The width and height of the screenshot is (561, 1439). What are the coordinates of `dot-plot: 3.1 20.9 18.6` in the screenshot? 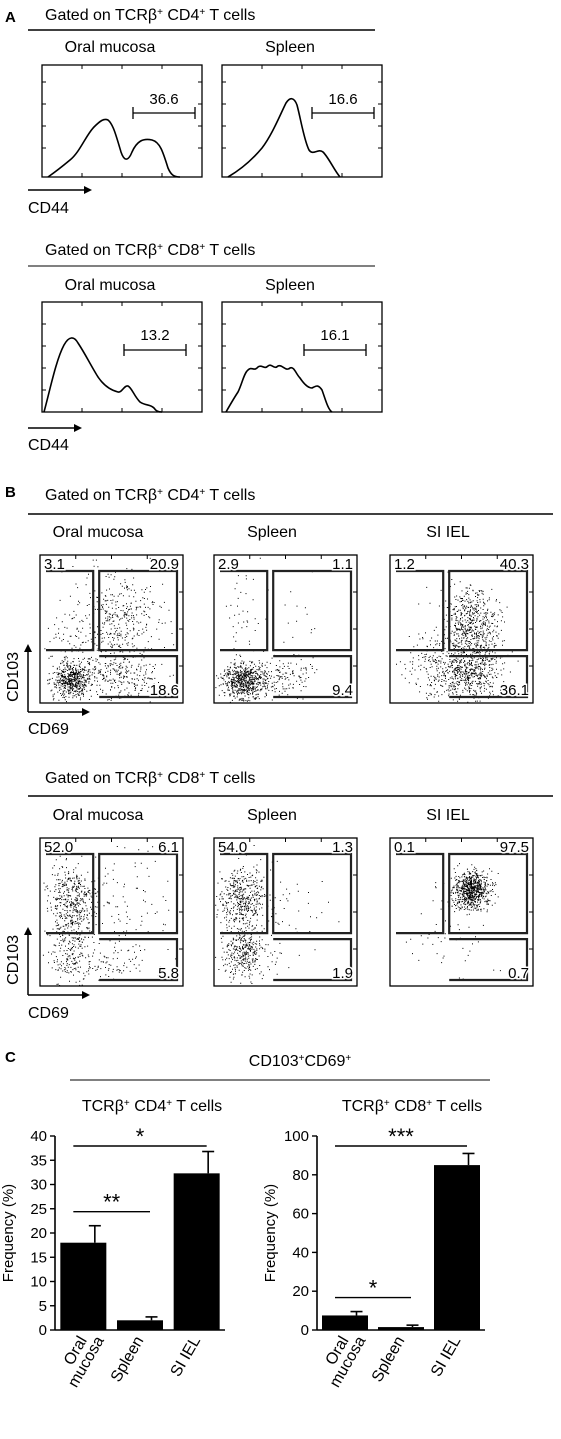 It's located at (111, 629).